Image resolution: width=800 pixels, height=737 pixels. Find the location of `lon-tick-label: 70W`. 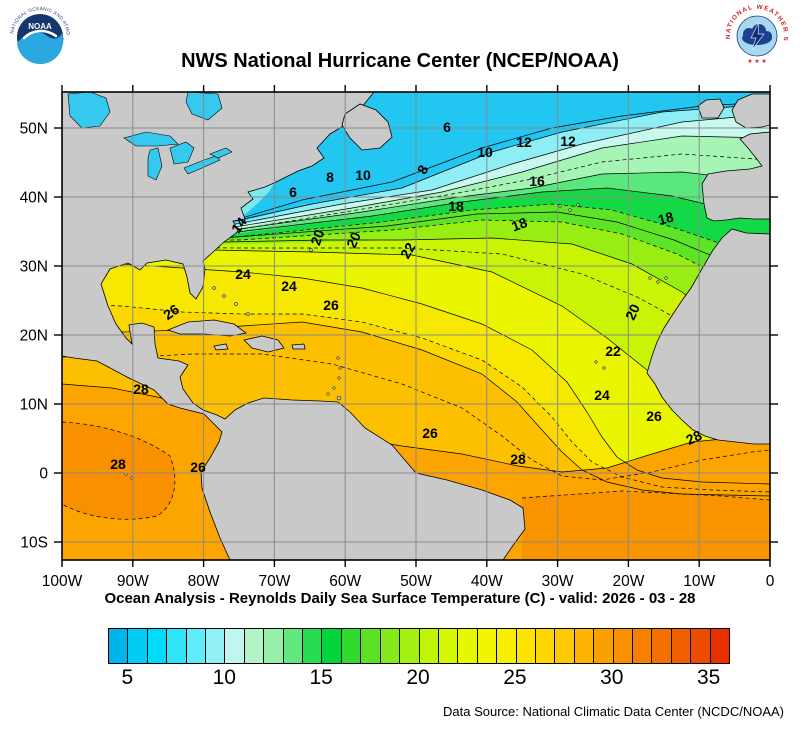

lon-tick-label: 70W is located at coordinates (274, 581).